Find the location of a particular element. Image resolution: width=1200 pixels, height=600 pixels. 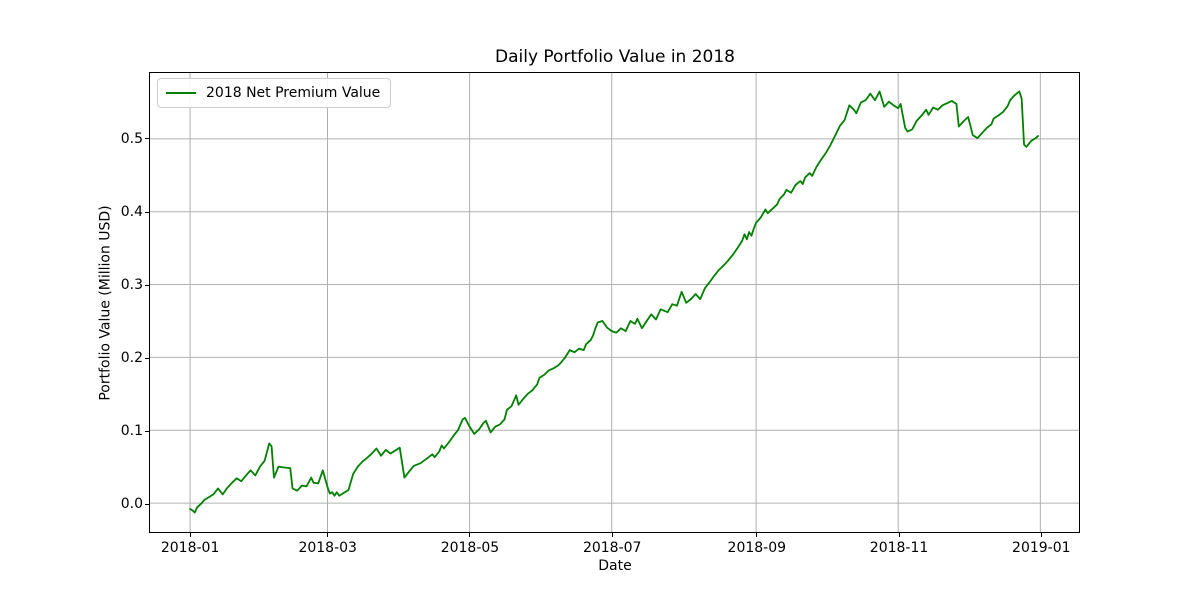

legend-label: 2018 Net Premium Value is located at coordinates (293, 93).